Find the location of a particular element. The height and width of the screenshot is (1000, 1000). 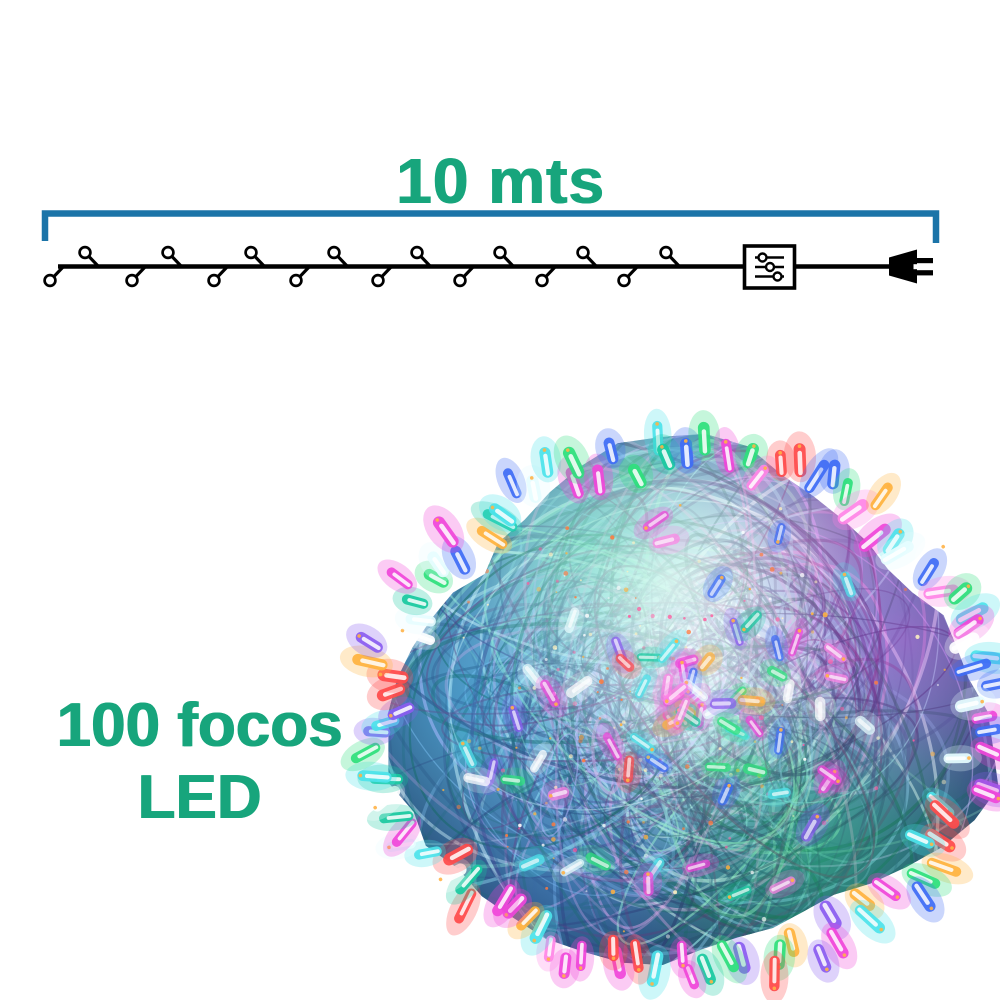

led-count-label: 100 focos LED is located at coordinates (199, 762).